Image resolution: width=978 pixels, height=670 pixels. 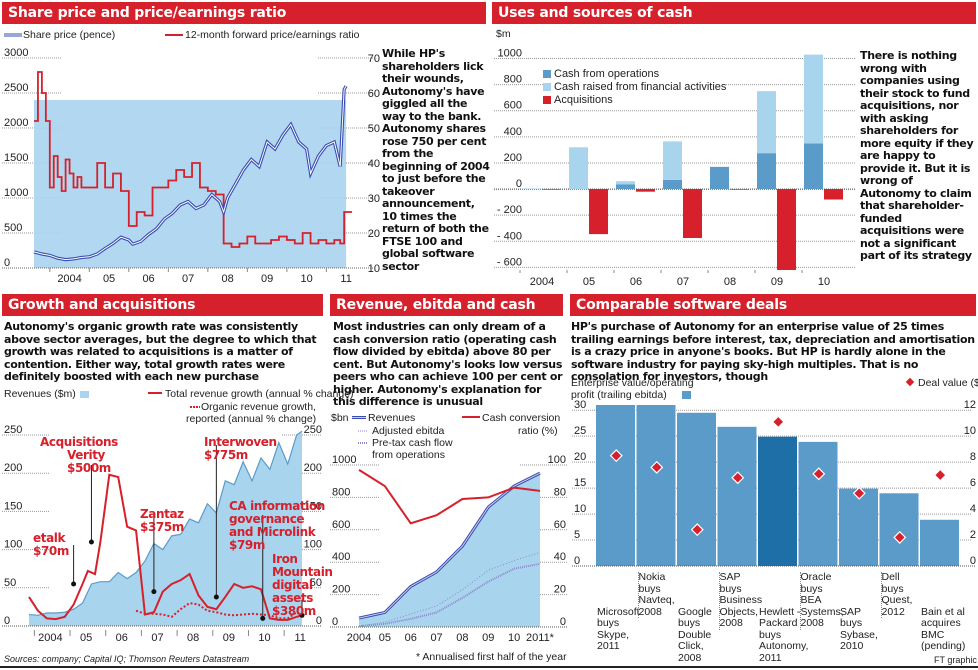 I want to click on deal-label-line: Skype,, so click(x=613, y=634).